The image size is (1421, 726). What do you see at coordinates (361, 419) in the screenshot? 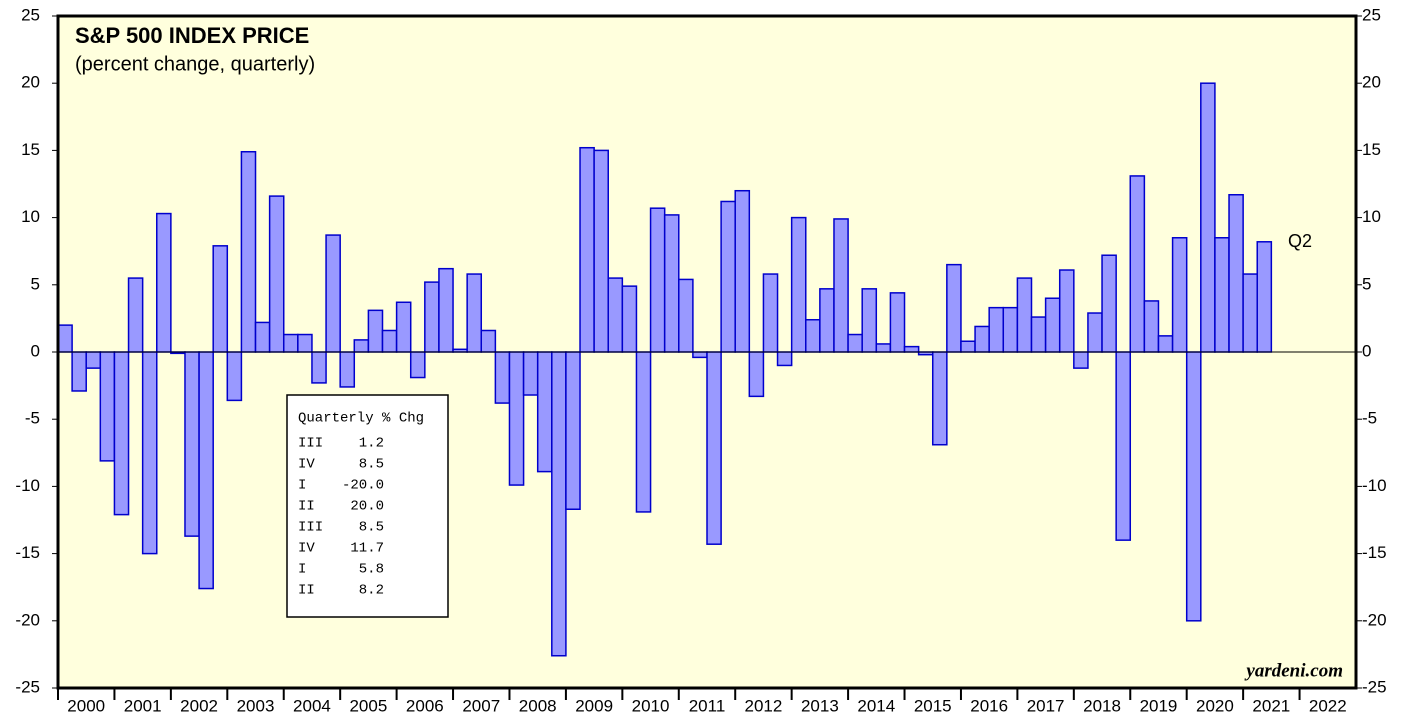
I see `inset-title: Quarterly % Chg` at bounding box center [361, 419].